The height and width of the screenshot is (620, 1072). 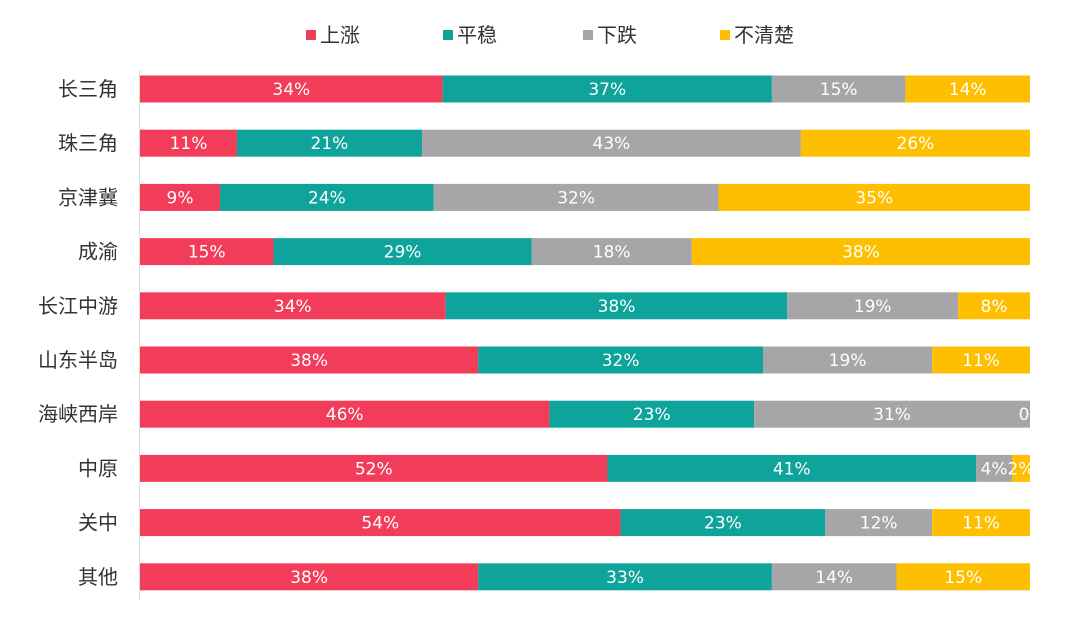 I want to click on category-label: 长江中游, so click(x=78, y=306).